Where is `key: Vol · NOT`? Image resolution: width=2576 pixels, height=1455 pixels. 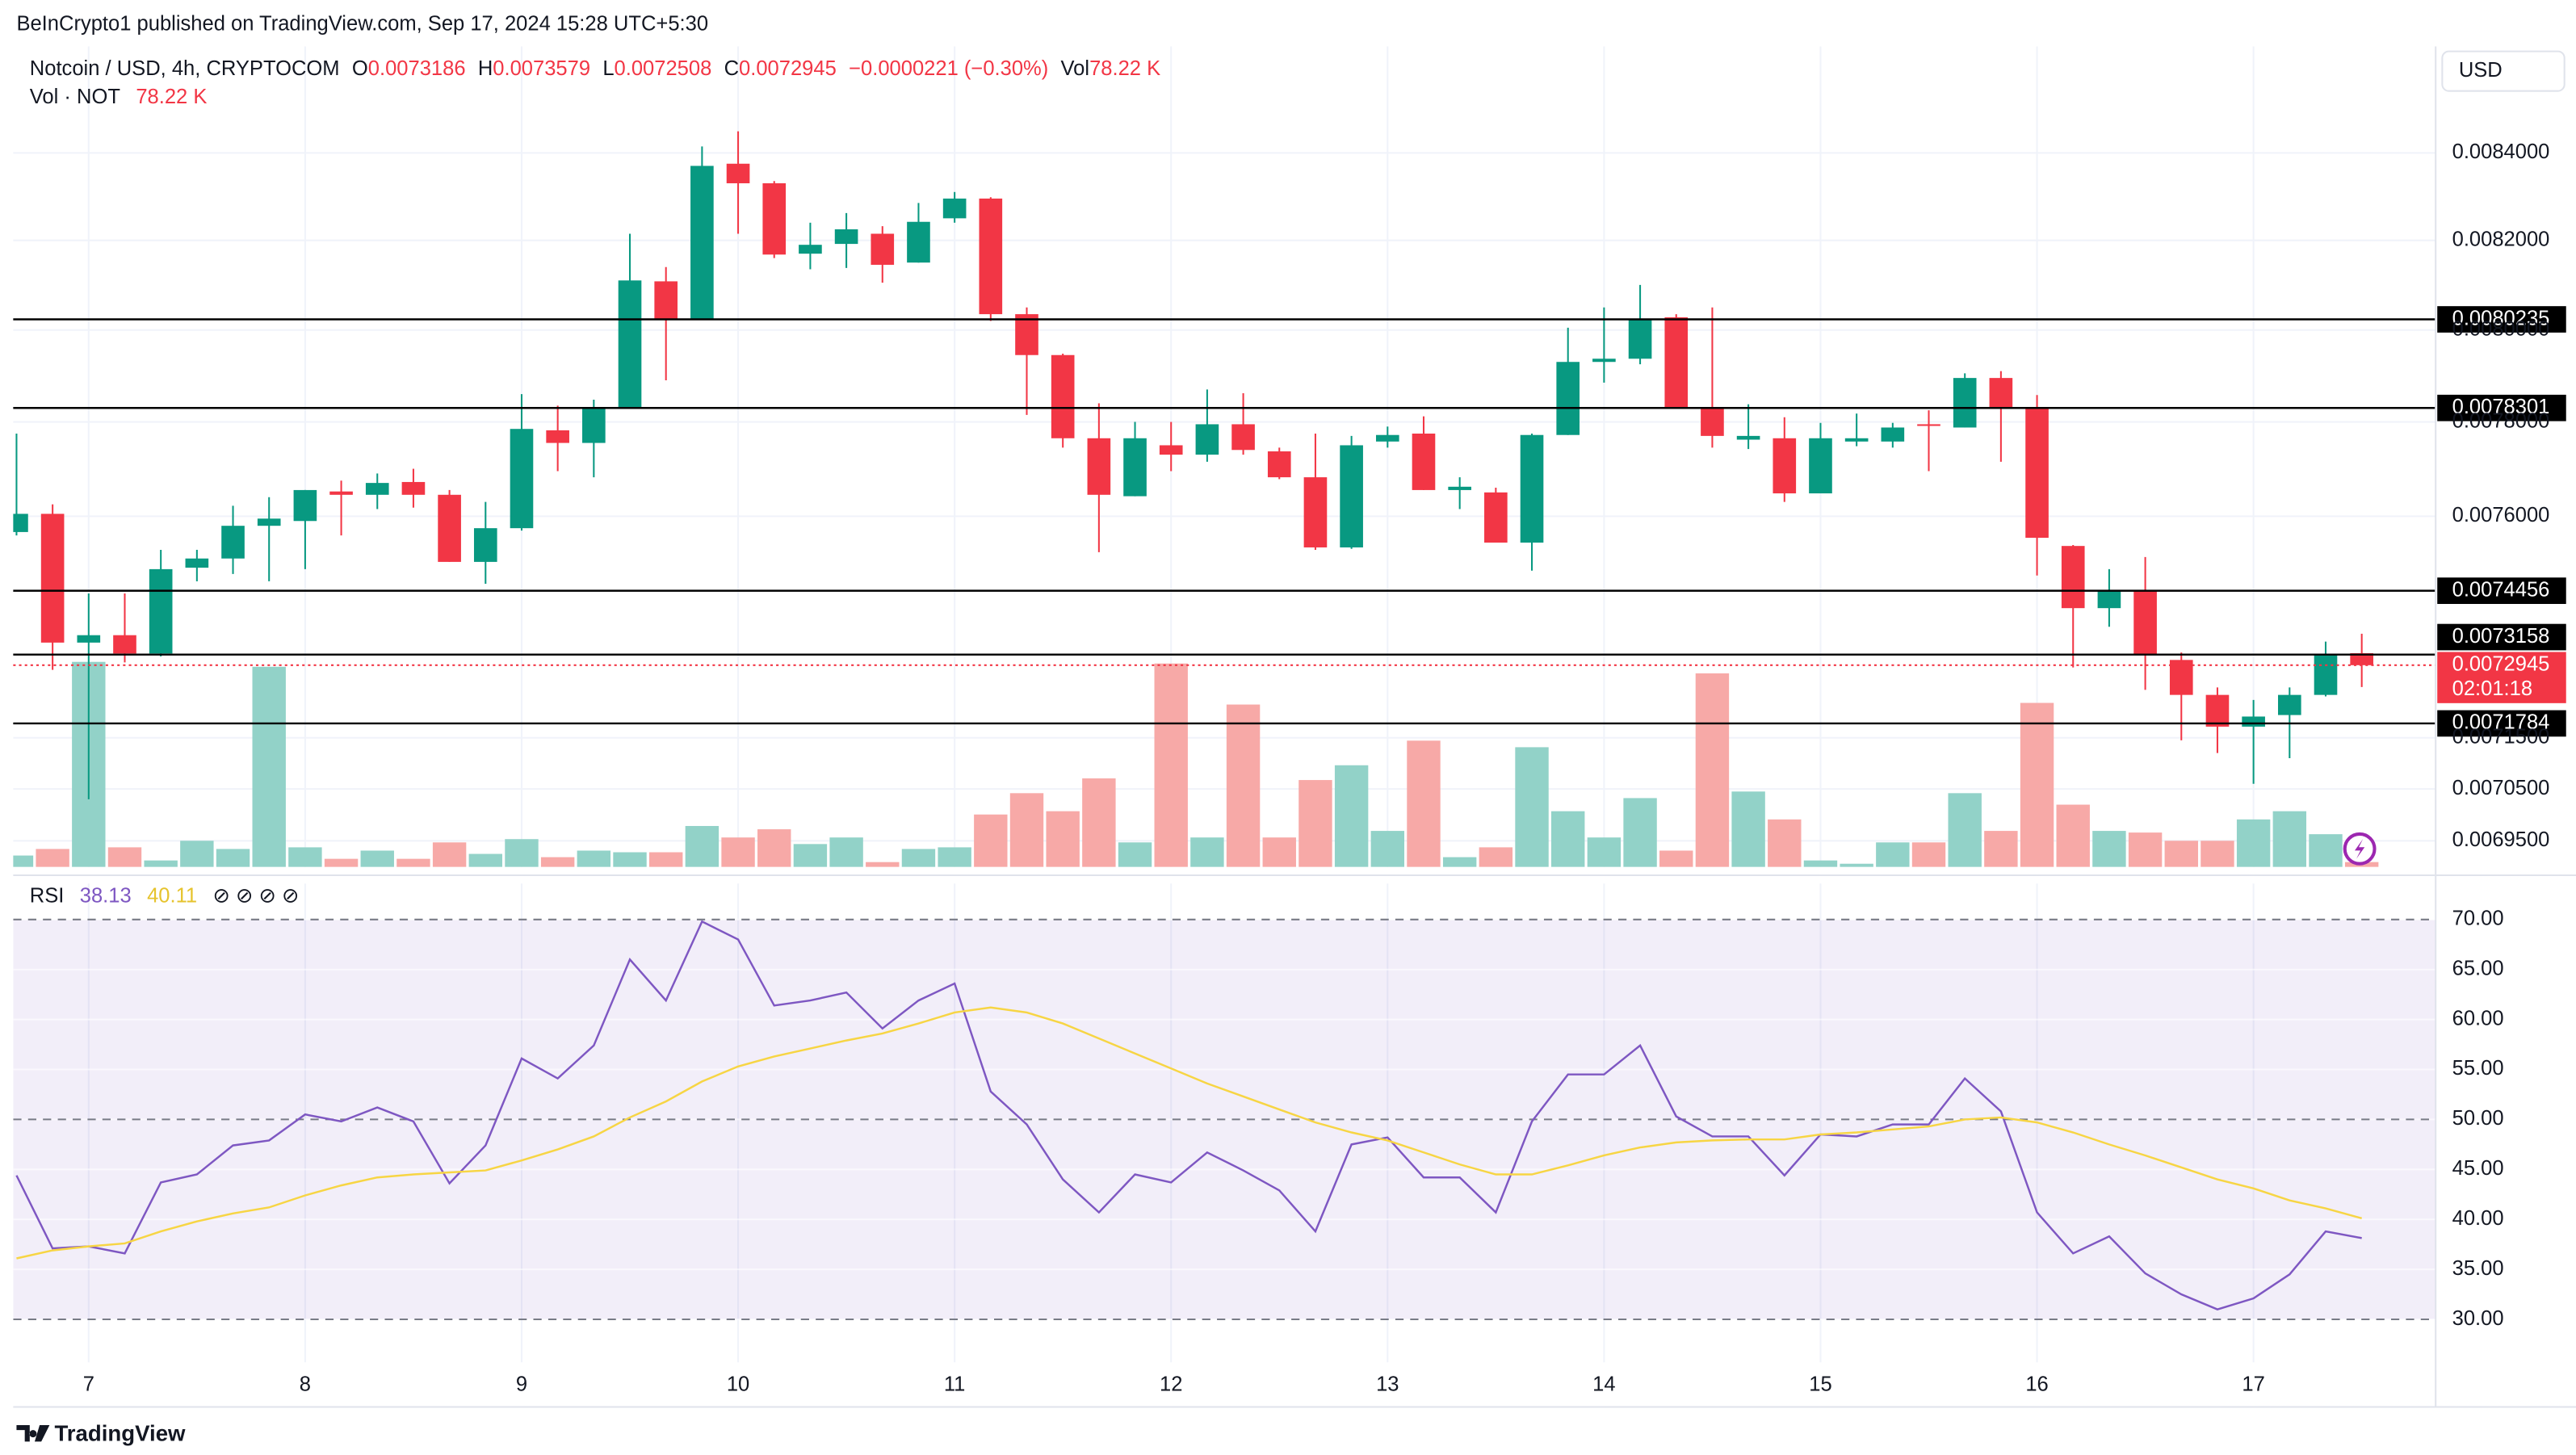 key: Vol · NOT is located at coordinates (75, 97).